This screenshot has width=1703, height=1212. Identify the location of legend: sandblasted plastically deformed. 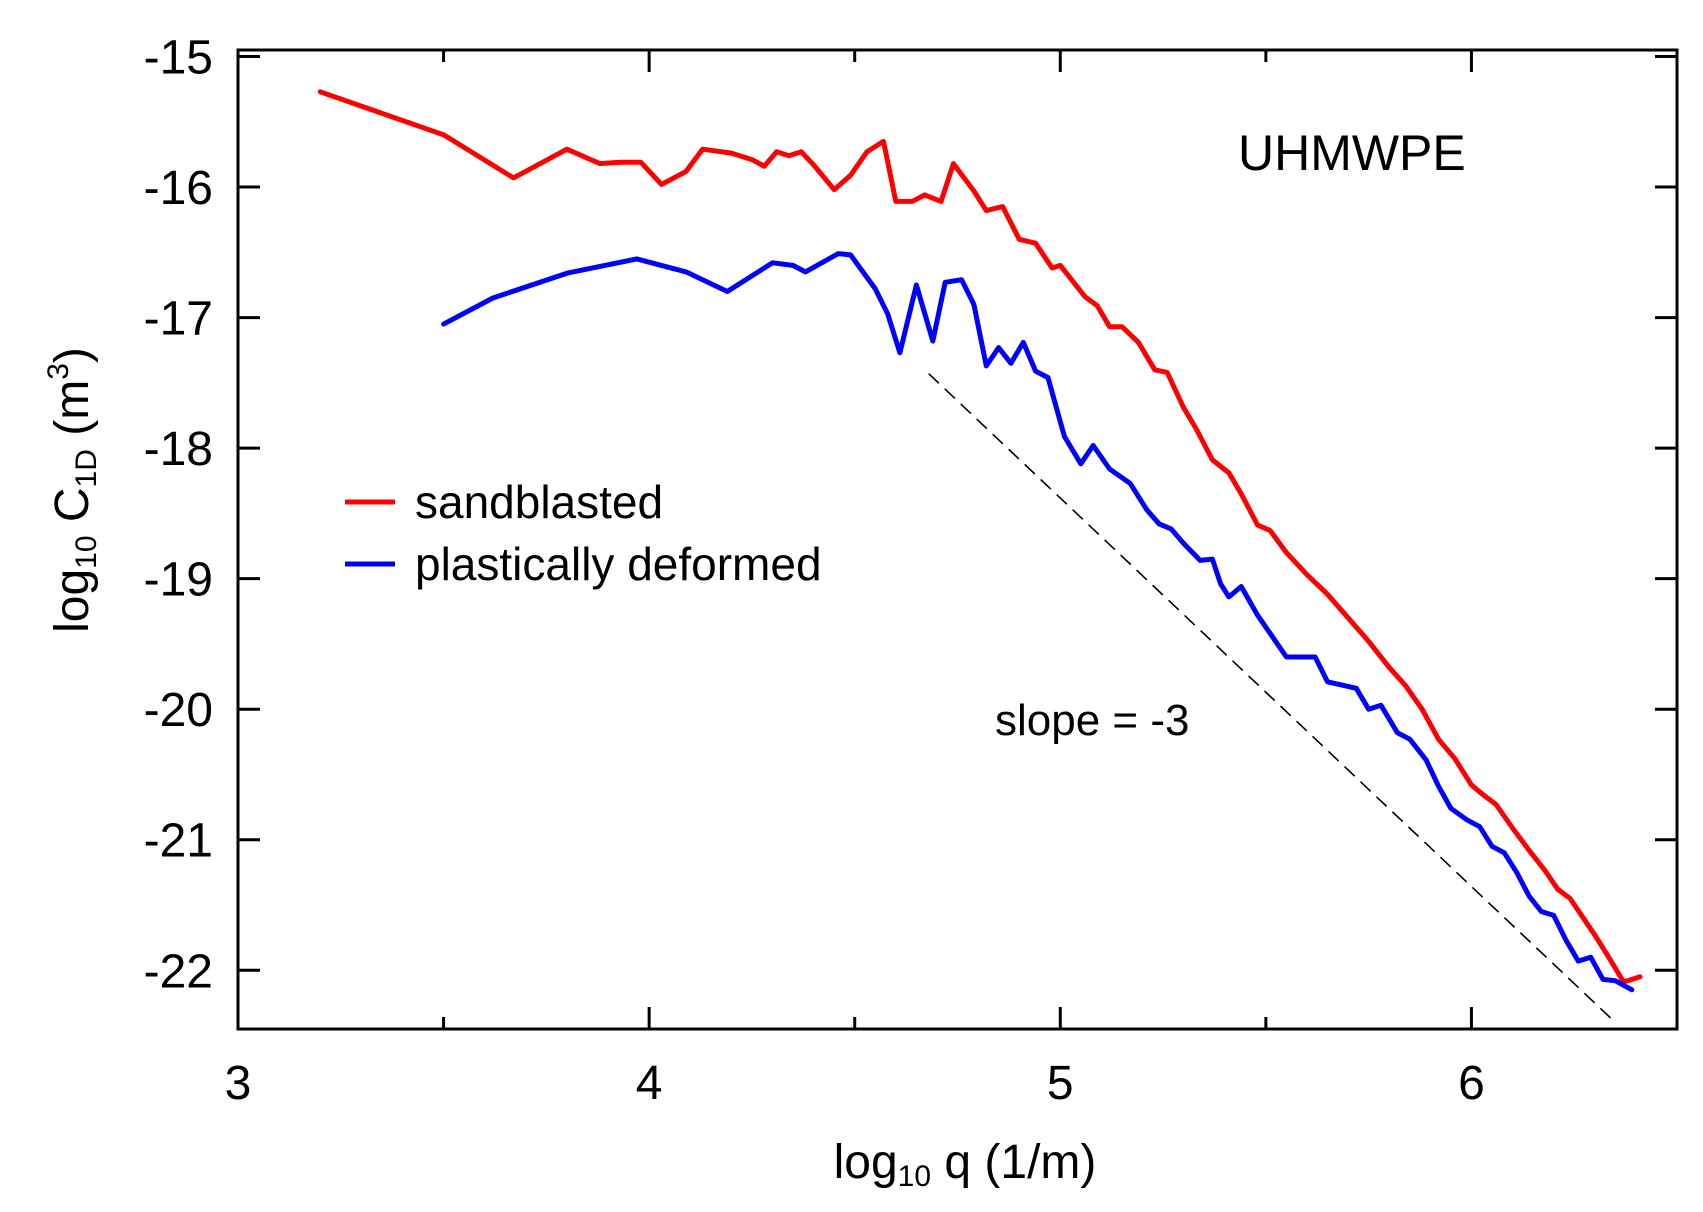
(583, 533).